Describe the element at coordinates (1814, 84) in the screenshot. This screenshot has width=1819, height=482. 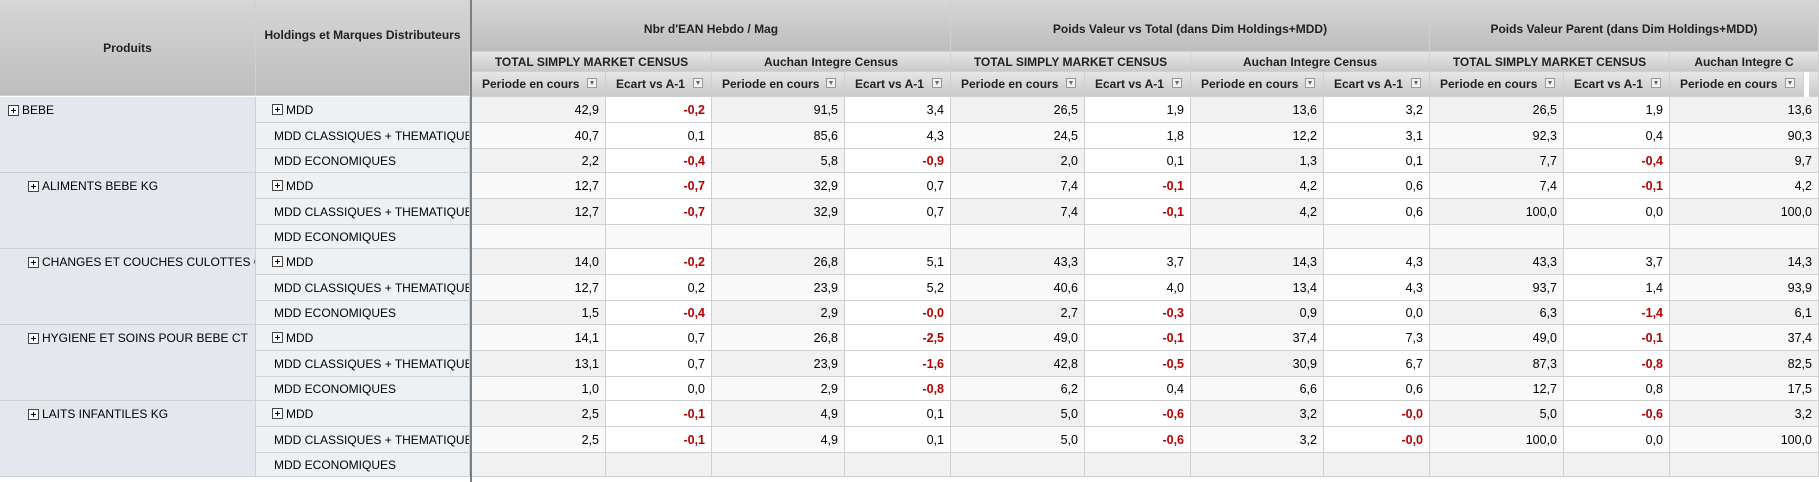
I see `column-resize-handle` at that location.